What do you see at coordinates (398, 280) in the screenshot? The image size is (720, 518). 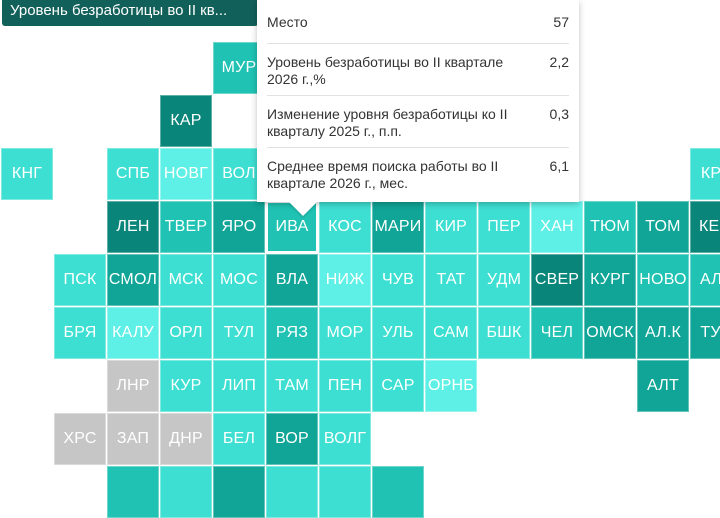 I see `region-tile: ЧУВ` at bounding box center [398, 280].